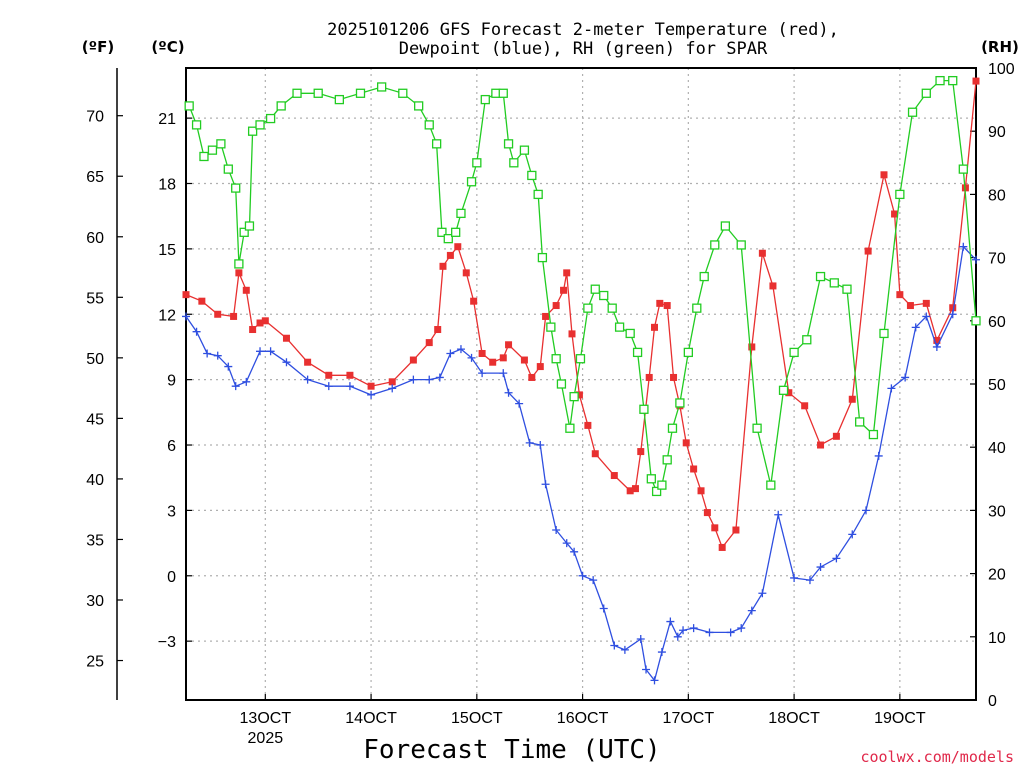 The height and width of the screenshot is (768, 1024). Describe the element at coordinates (95, 298) in the screenshot. I see `fahrenheit-tick-label: 55` at that location.